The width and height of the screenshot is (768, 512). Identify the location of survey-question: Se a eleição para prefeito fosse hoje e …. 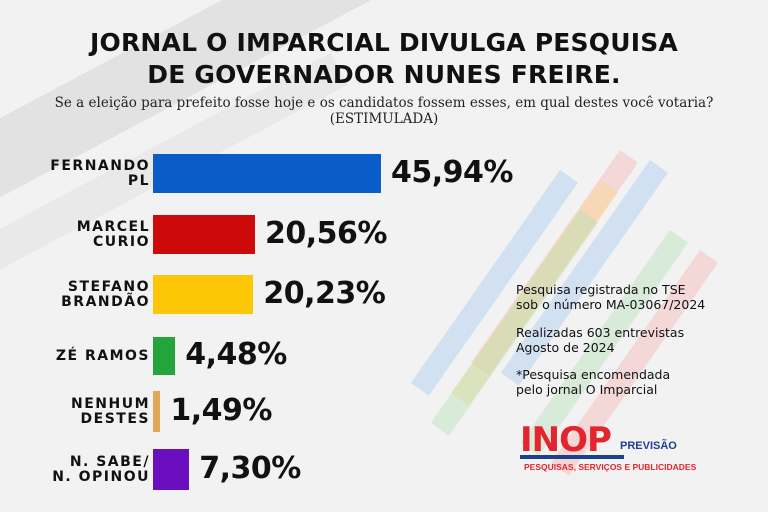
(384, 103).